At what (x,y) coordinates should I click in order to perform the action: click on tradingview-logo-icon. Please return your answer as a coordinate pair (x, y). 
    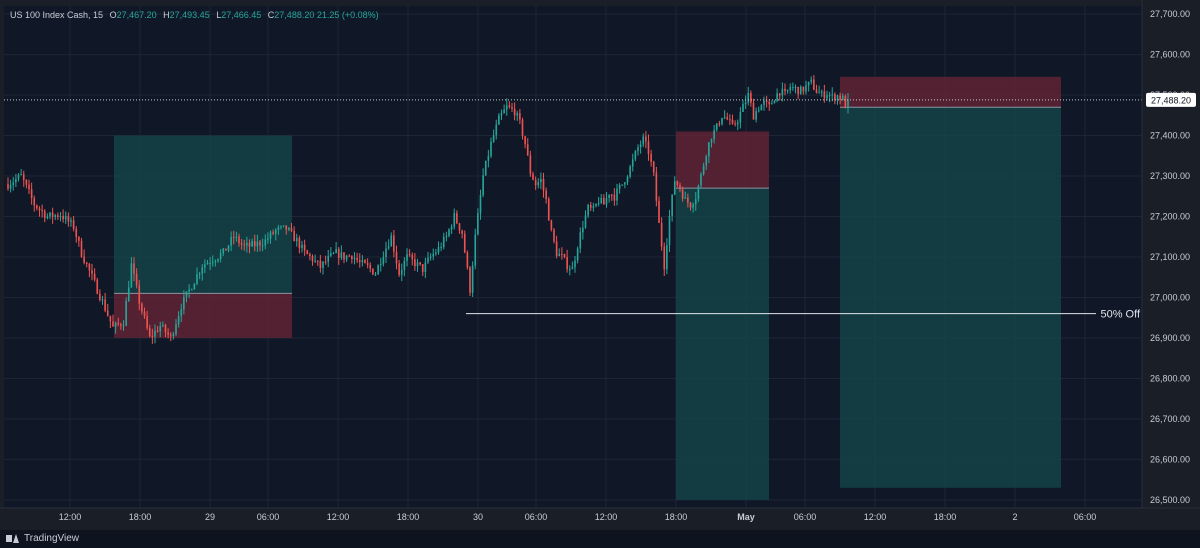
    Looking at the image, I should click on (13, 538).